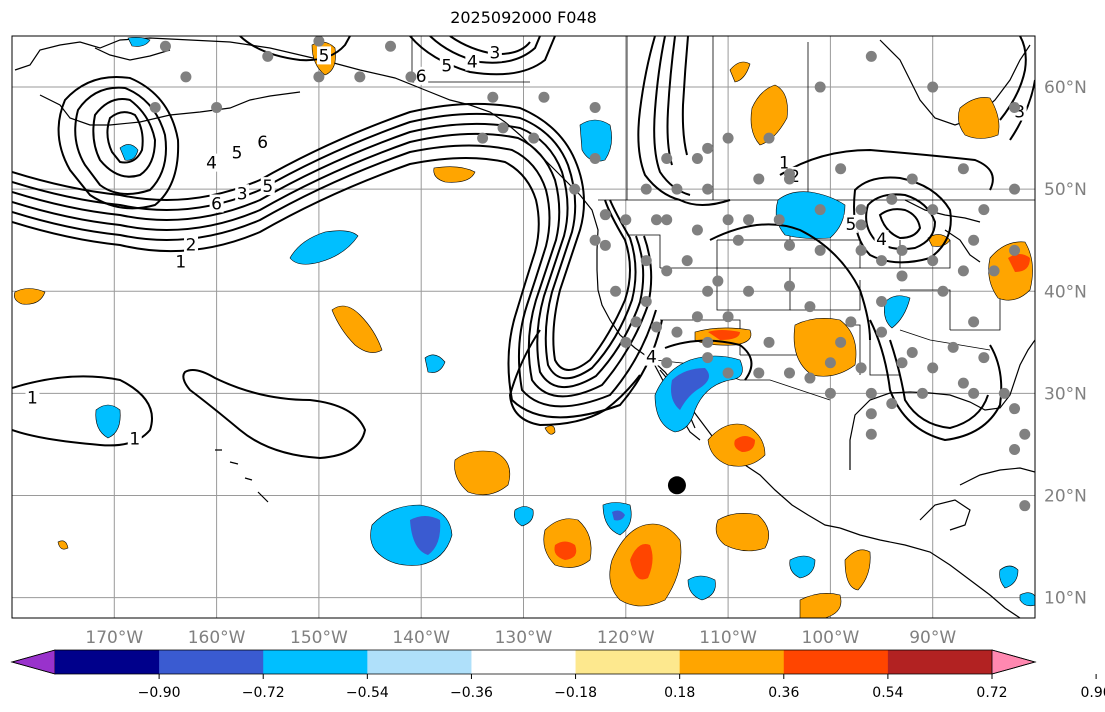 Image resolution: width=1105 pixels, height=712 pixels. I want to click on latitude-axis-labels: 60°N 50°N 40°N 30°N 20°N 10°N, so click(1065, 343).